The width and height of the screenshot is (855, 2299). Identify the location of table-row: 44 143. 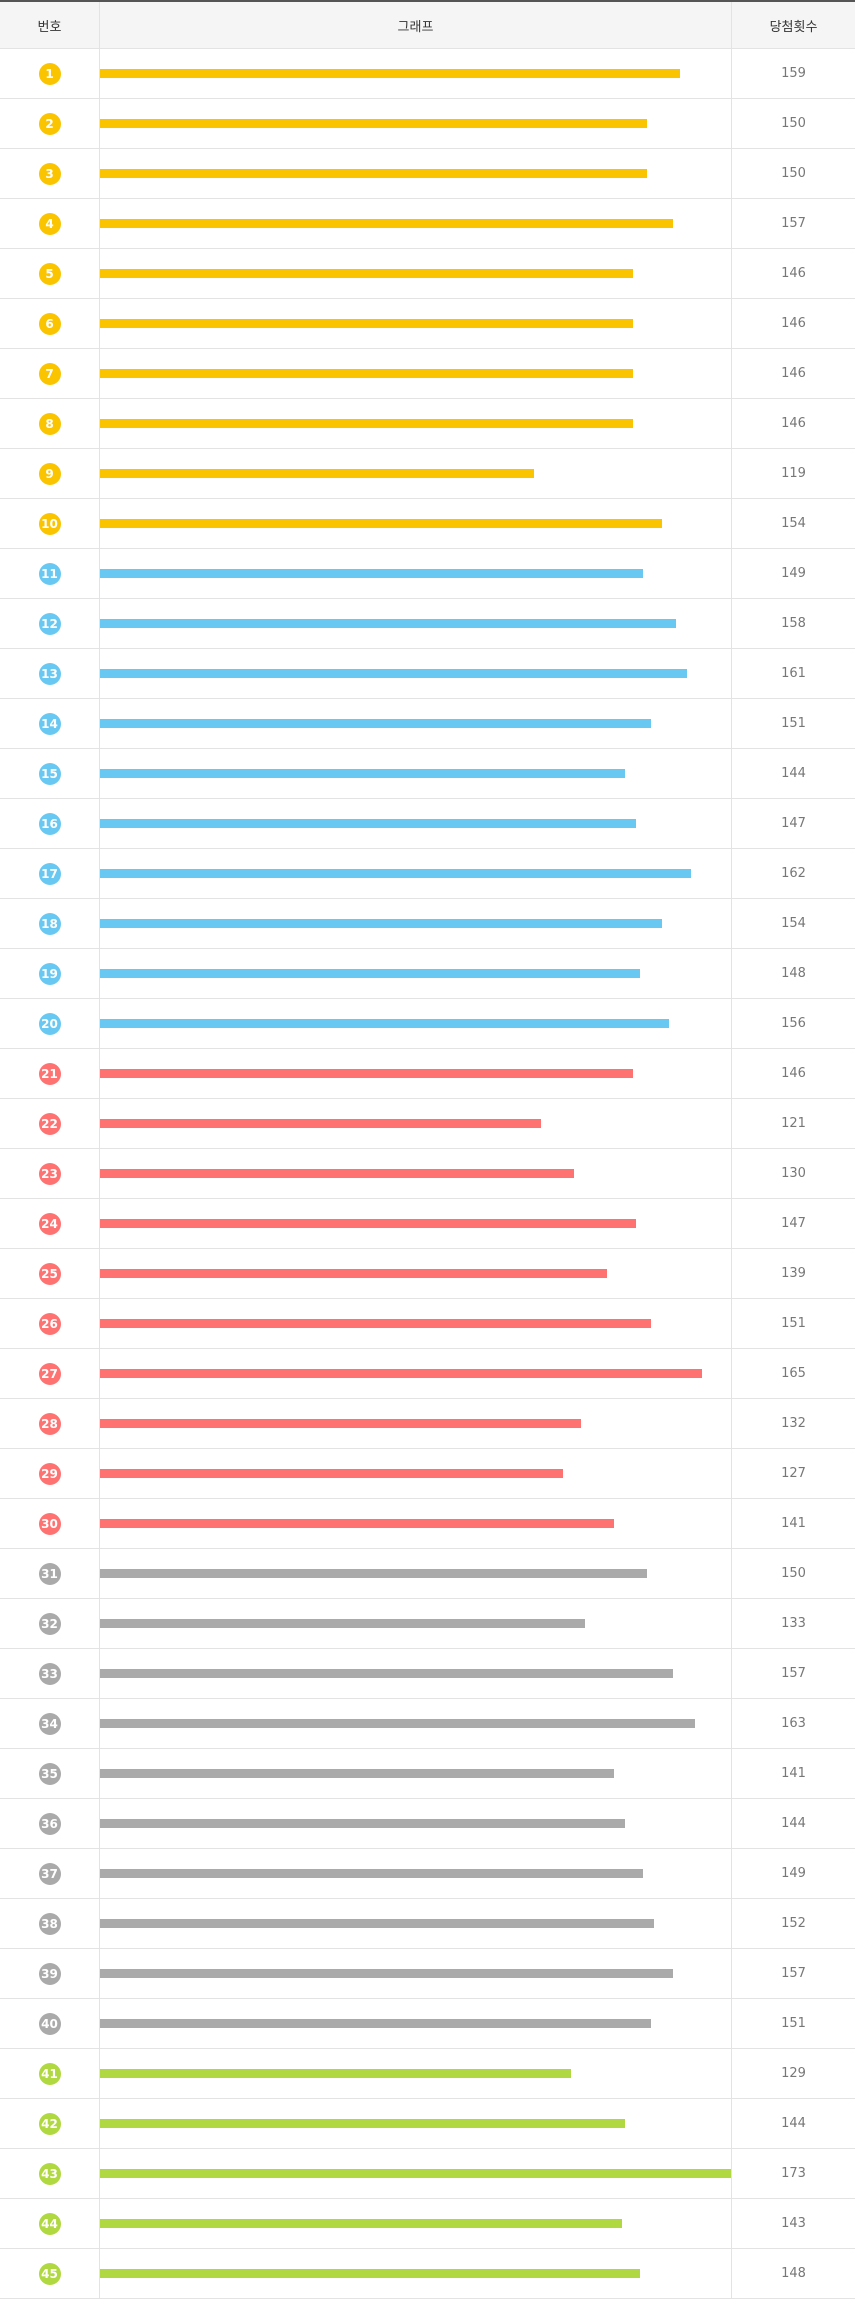
(427, 2224).